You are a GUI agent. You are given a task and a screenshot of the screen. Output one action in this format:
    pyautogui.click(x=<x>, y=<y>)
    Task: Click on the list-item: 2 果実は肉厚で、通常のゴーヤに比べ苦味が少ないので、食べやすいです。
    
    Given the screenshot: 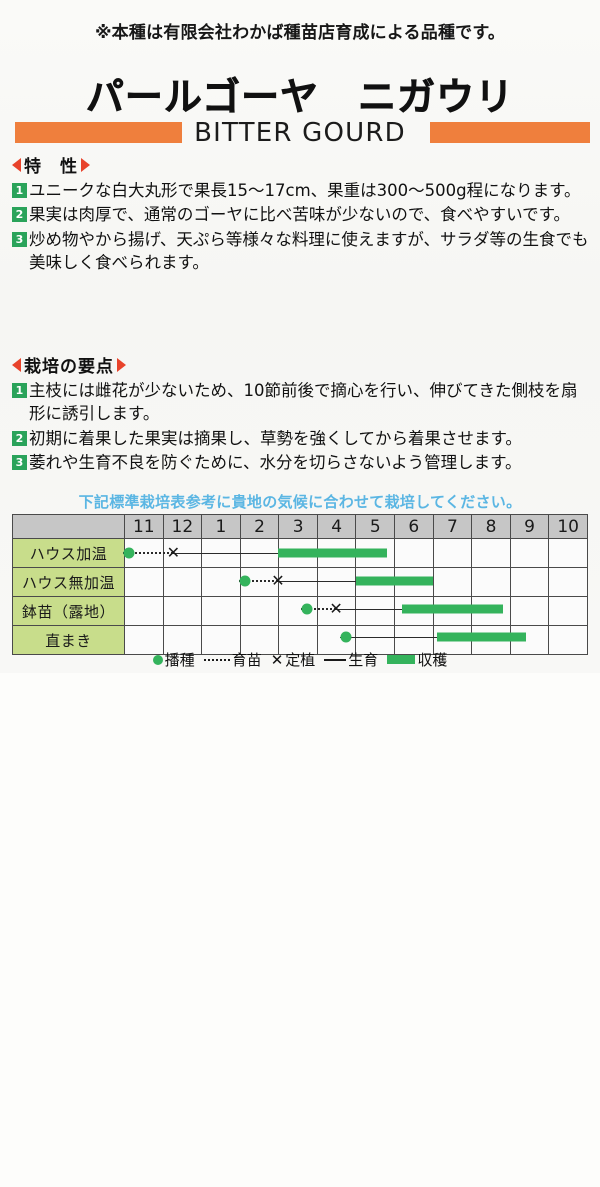 What is the action you would take?
    pyautogui.click(x=302, y=214)
    